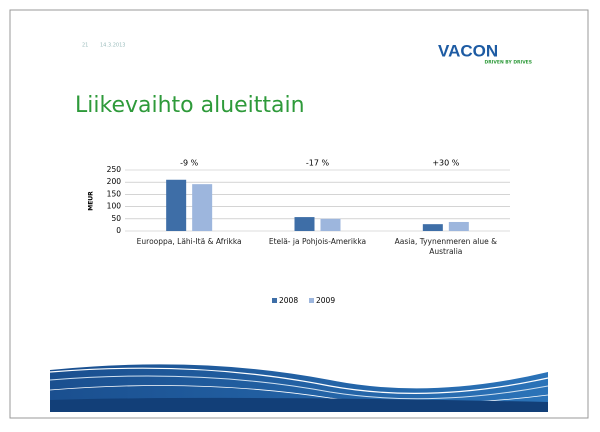  I want to click on chart-title: Liikevaihto alueittain, so click(190, 105).